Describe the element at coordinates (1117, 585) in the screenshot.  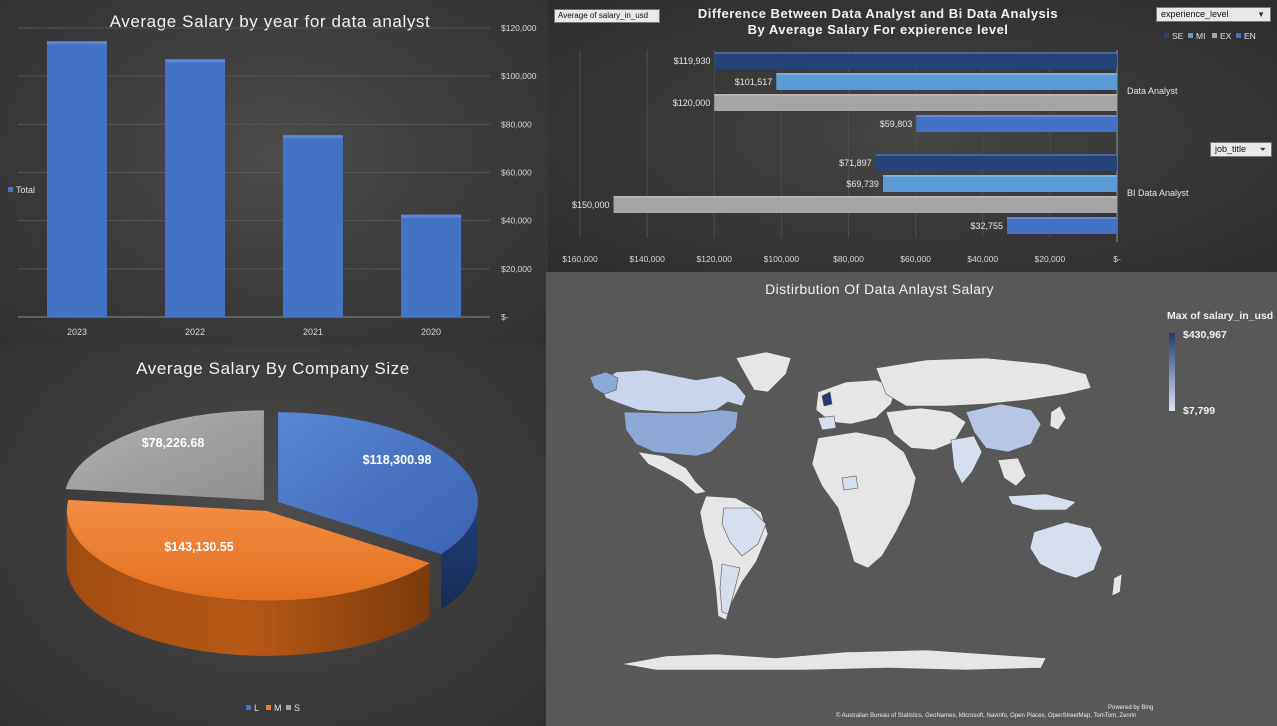
I see `map-region-new-zealand` at that location.